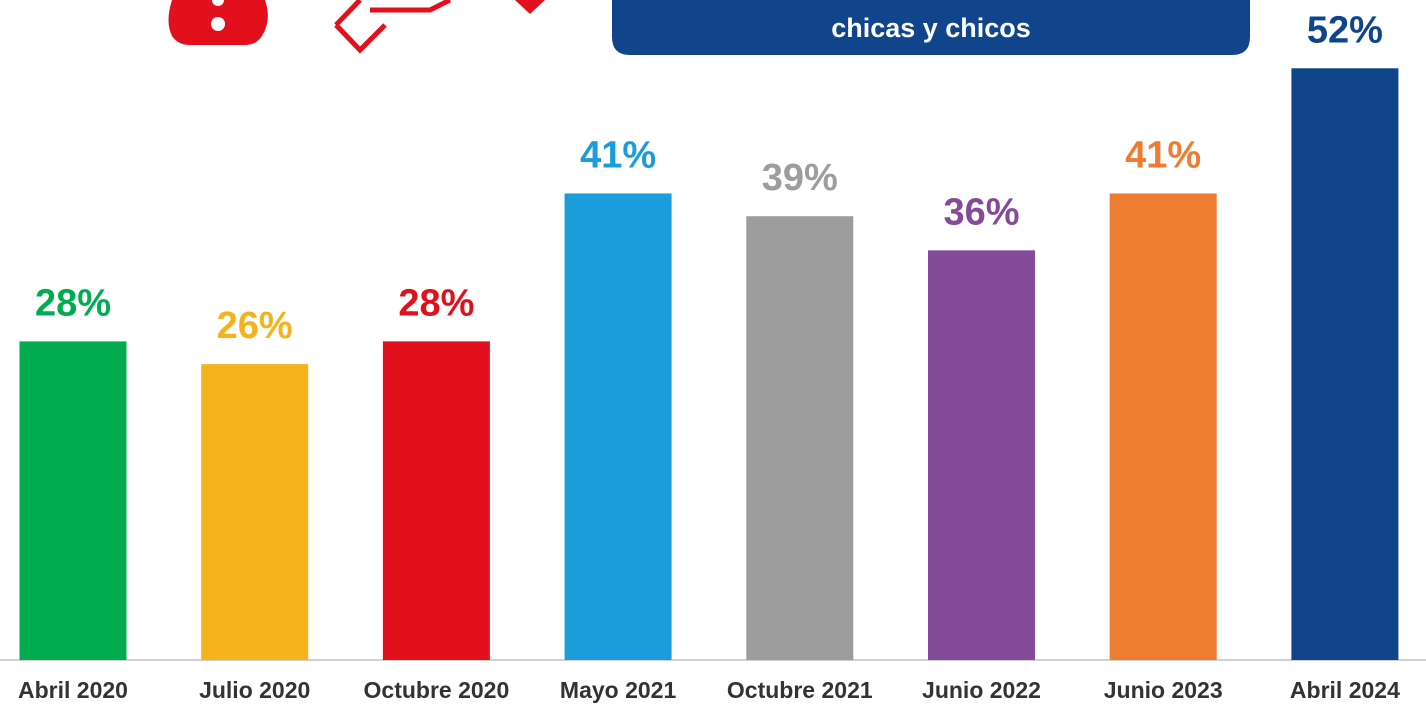 The width and height of the screenshot is (1426, 710). I want to click on x-tick-label: Mayo 2021, so click(618, 690).